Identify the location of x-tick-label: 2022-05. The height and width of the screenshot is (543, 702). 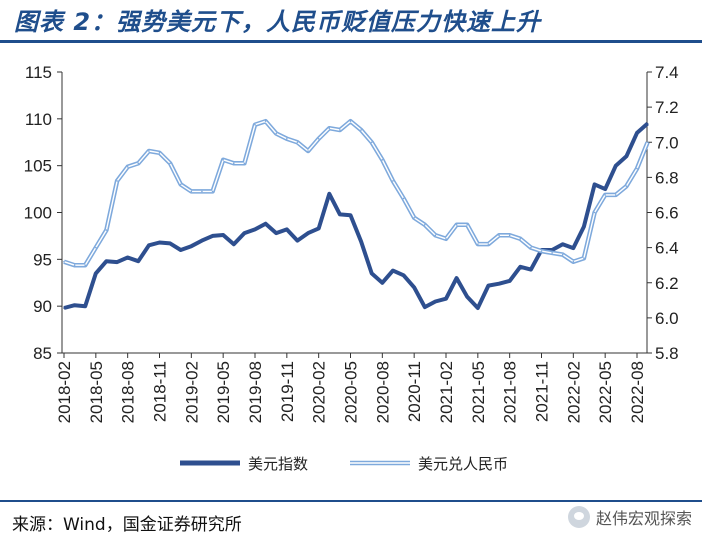
(605, 392).